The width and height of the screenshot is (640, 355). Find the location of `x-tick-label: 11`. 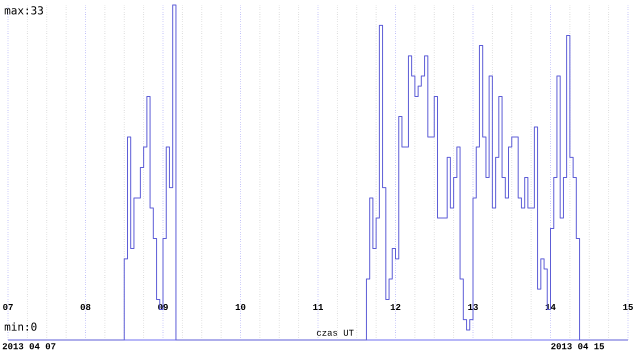

x-tick-label: 11 is located at coordinates (318, 307).